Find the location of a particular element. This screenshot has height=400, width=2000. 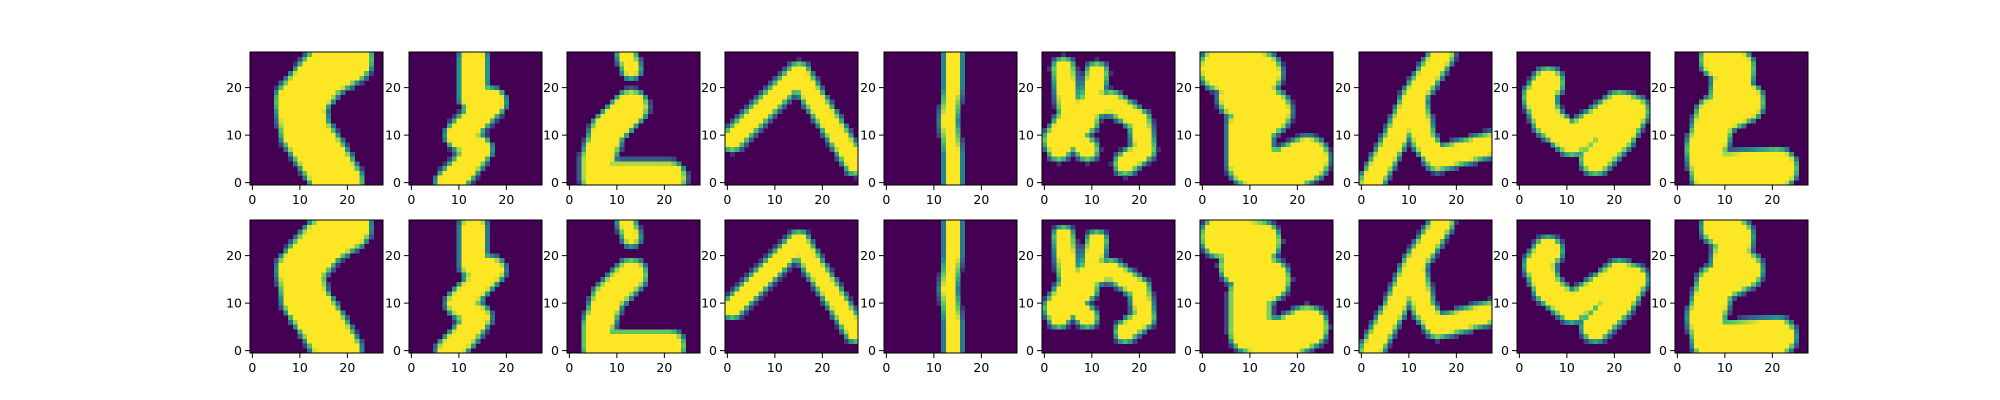

y-tick-label: 0 is located at coordinates (238, 182).